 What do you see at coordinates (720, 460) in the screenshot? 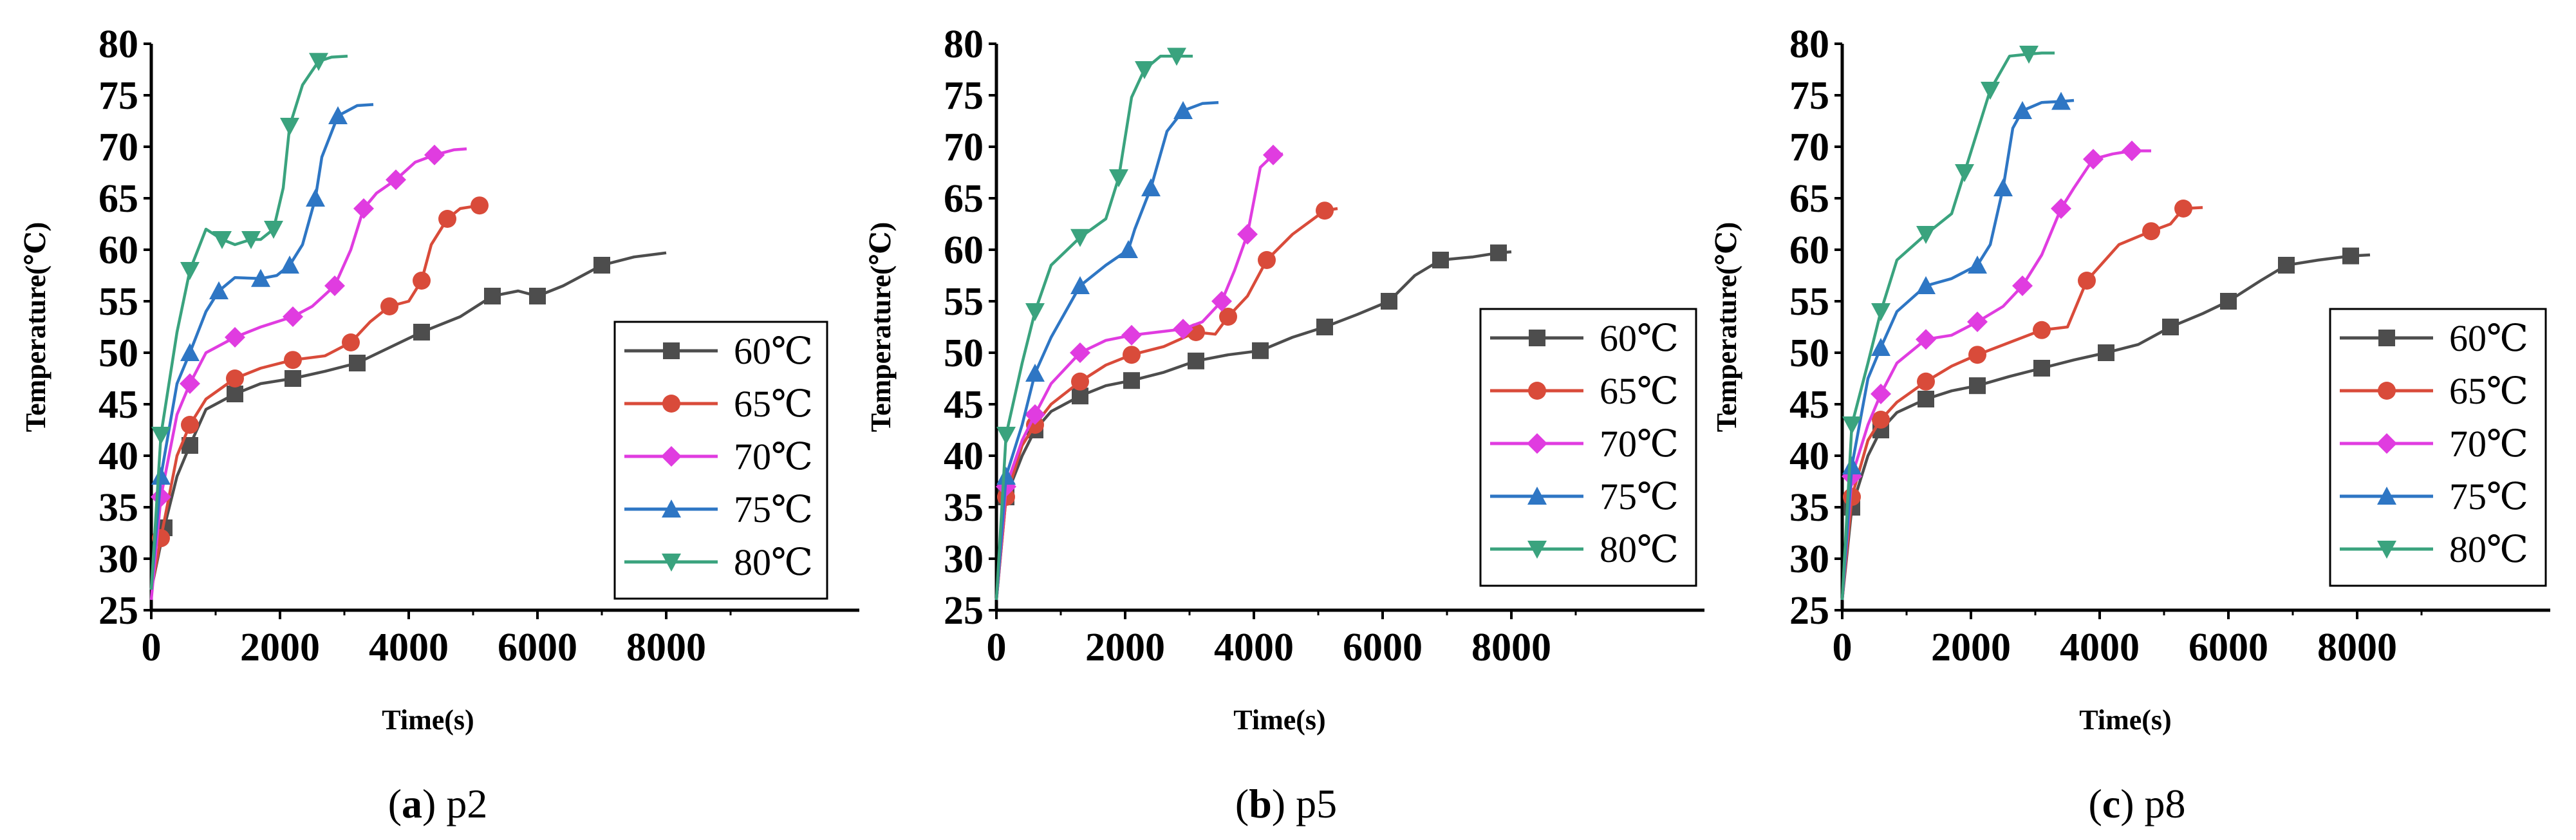
I see `legend-box` at bounding box center [720, 460].